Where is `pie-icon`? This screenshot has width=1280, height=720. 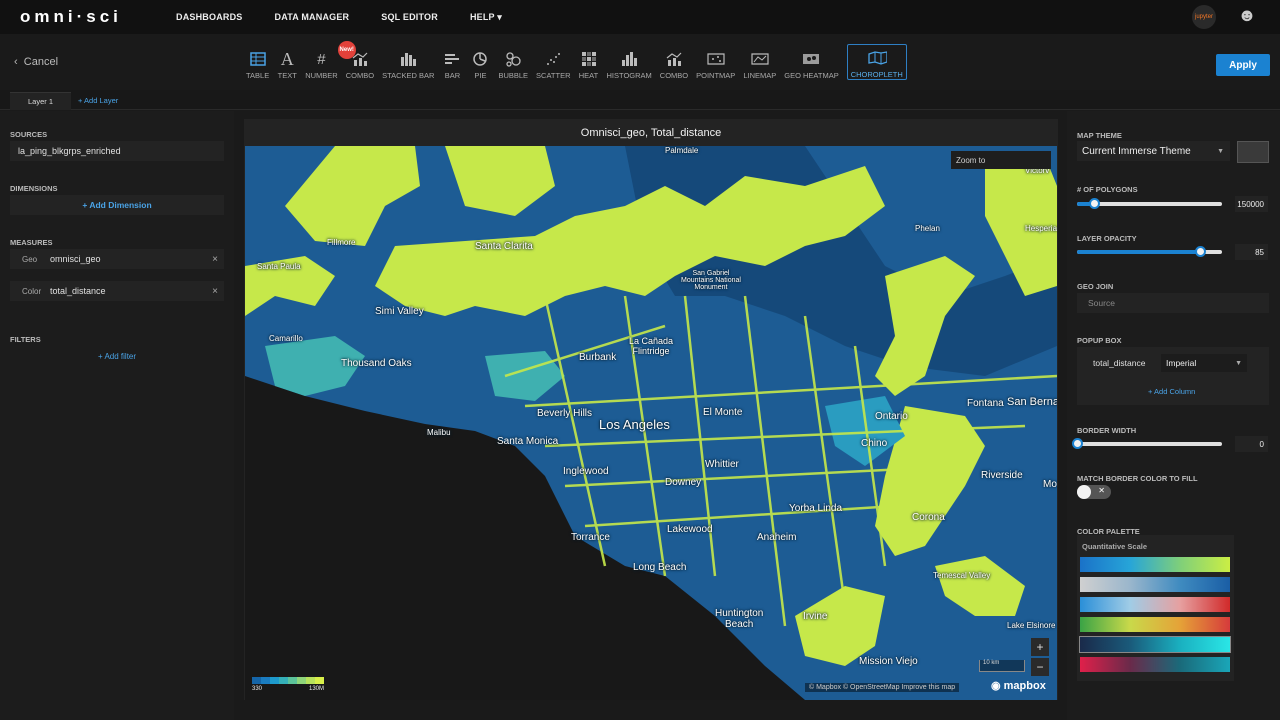 pie-icon is located at coordinates (480, 59).